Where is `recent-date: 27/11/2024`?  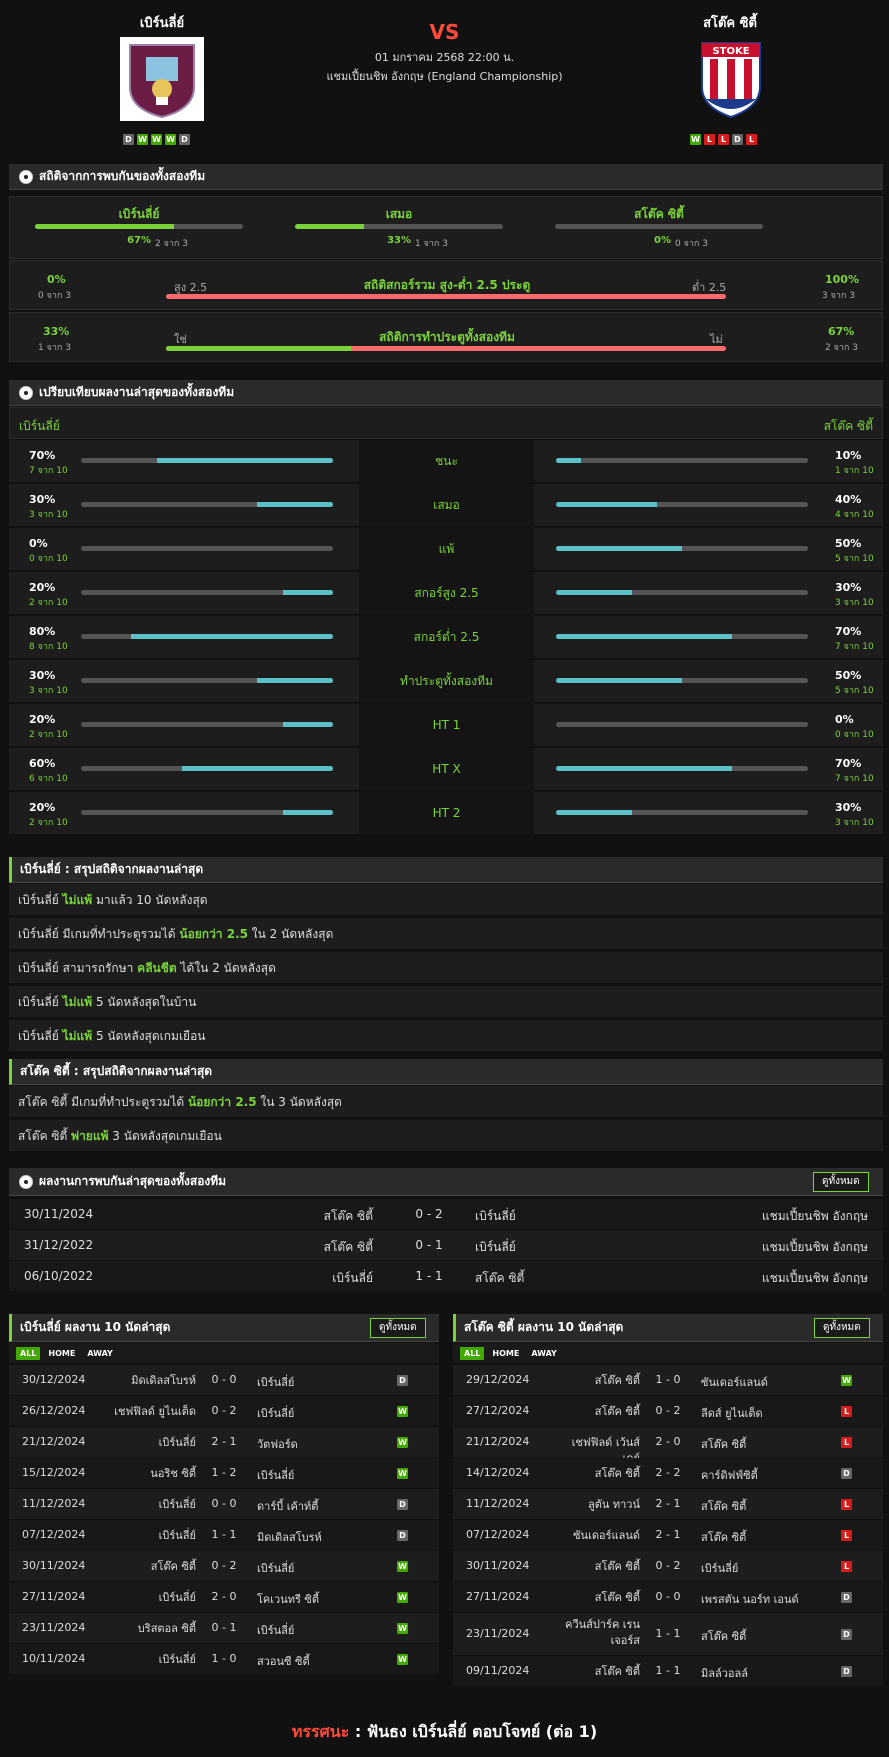 recent-date: 27/11/2024 is located at coordinates (54, 1596).